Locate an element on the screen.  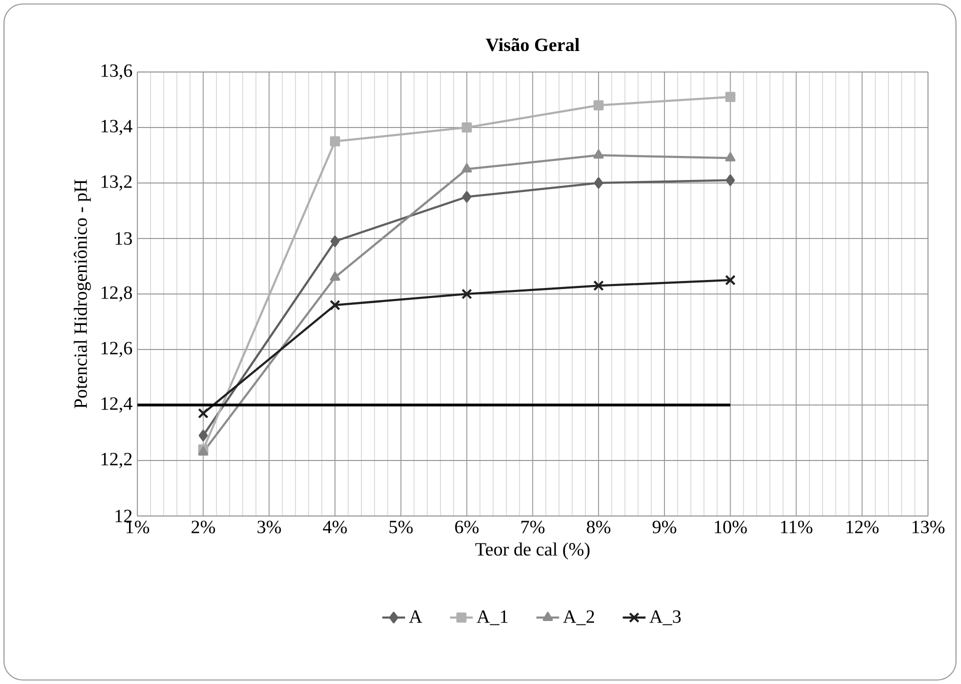
x-tick-label: 9% is located at coordinates (664, 527).